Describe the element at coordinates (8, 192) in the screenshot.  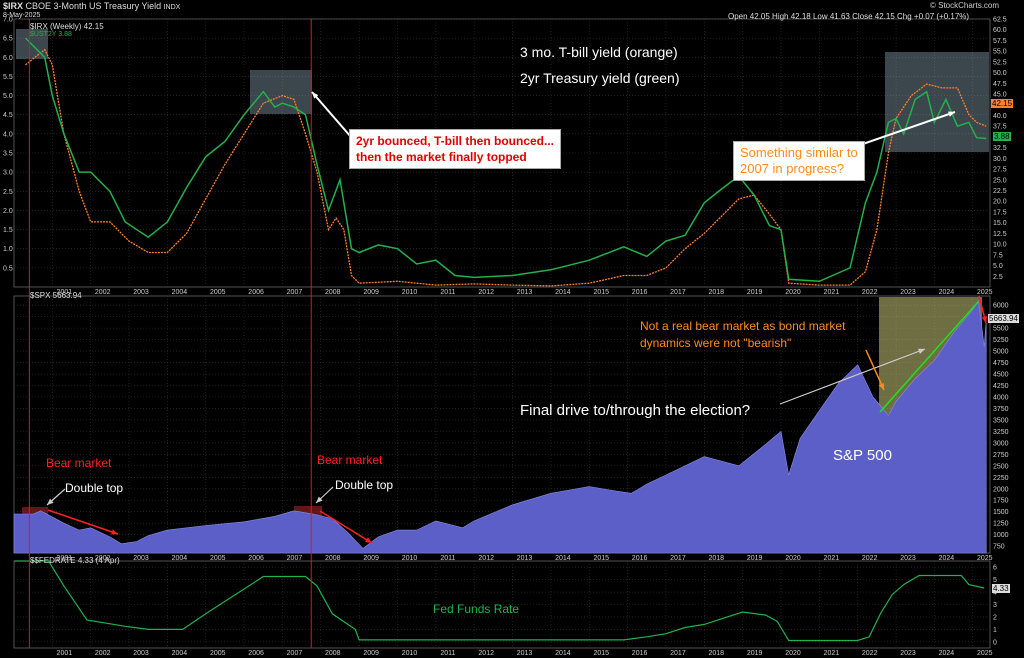
I see `left-tick-label: 2.5` at that location.